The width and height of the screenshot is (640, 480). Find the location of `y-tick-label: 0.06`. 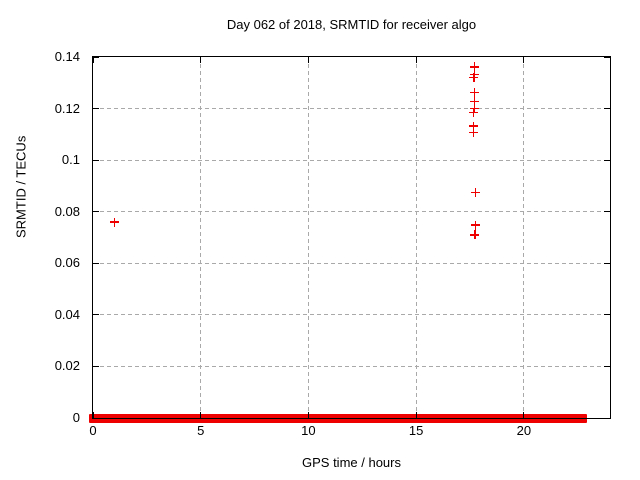

y-tick-label: 0.06 is located at coordinates (67, 263).